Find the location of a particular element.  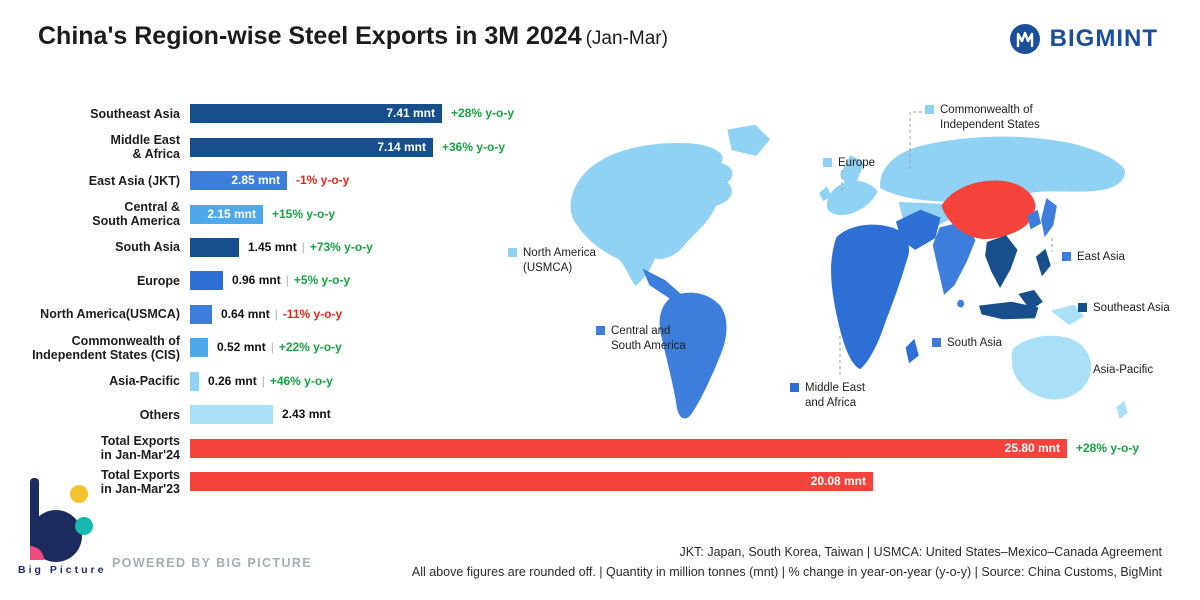

bar: 2.15 mnt is located at coordinates (226, 214).